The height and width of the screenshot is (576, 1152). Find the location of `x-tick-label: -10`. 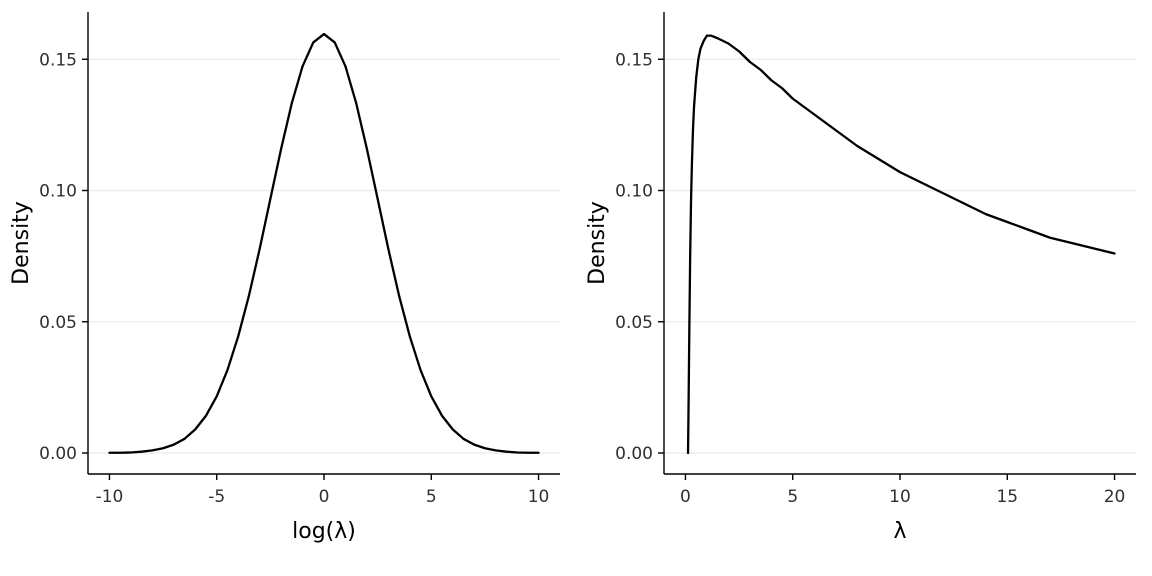

x-tick-label: -10 is located at coordinates (110, 497).